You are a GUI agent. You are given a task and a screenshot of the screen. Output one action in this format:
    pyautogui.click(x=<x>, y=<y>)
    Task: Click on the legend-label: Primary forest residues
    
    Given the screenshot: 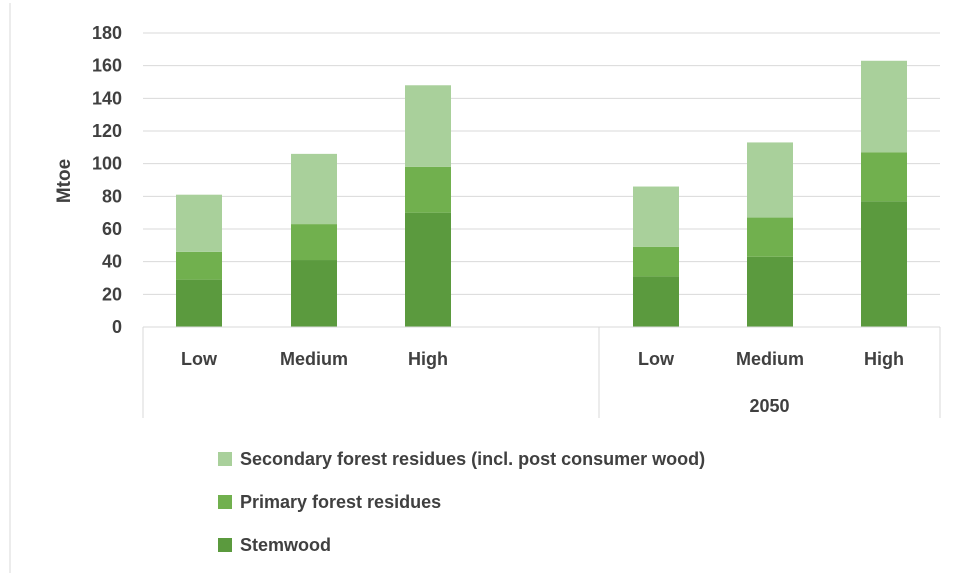 What is the action you would take?
    pyautogui.click(x=340, y=502)
    